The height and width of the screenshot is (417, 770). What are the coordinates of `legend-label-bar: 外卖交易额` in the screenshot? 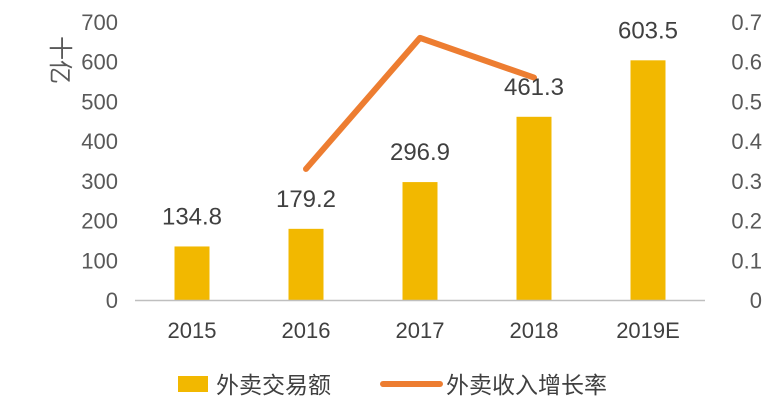 It's located at (273, 385).